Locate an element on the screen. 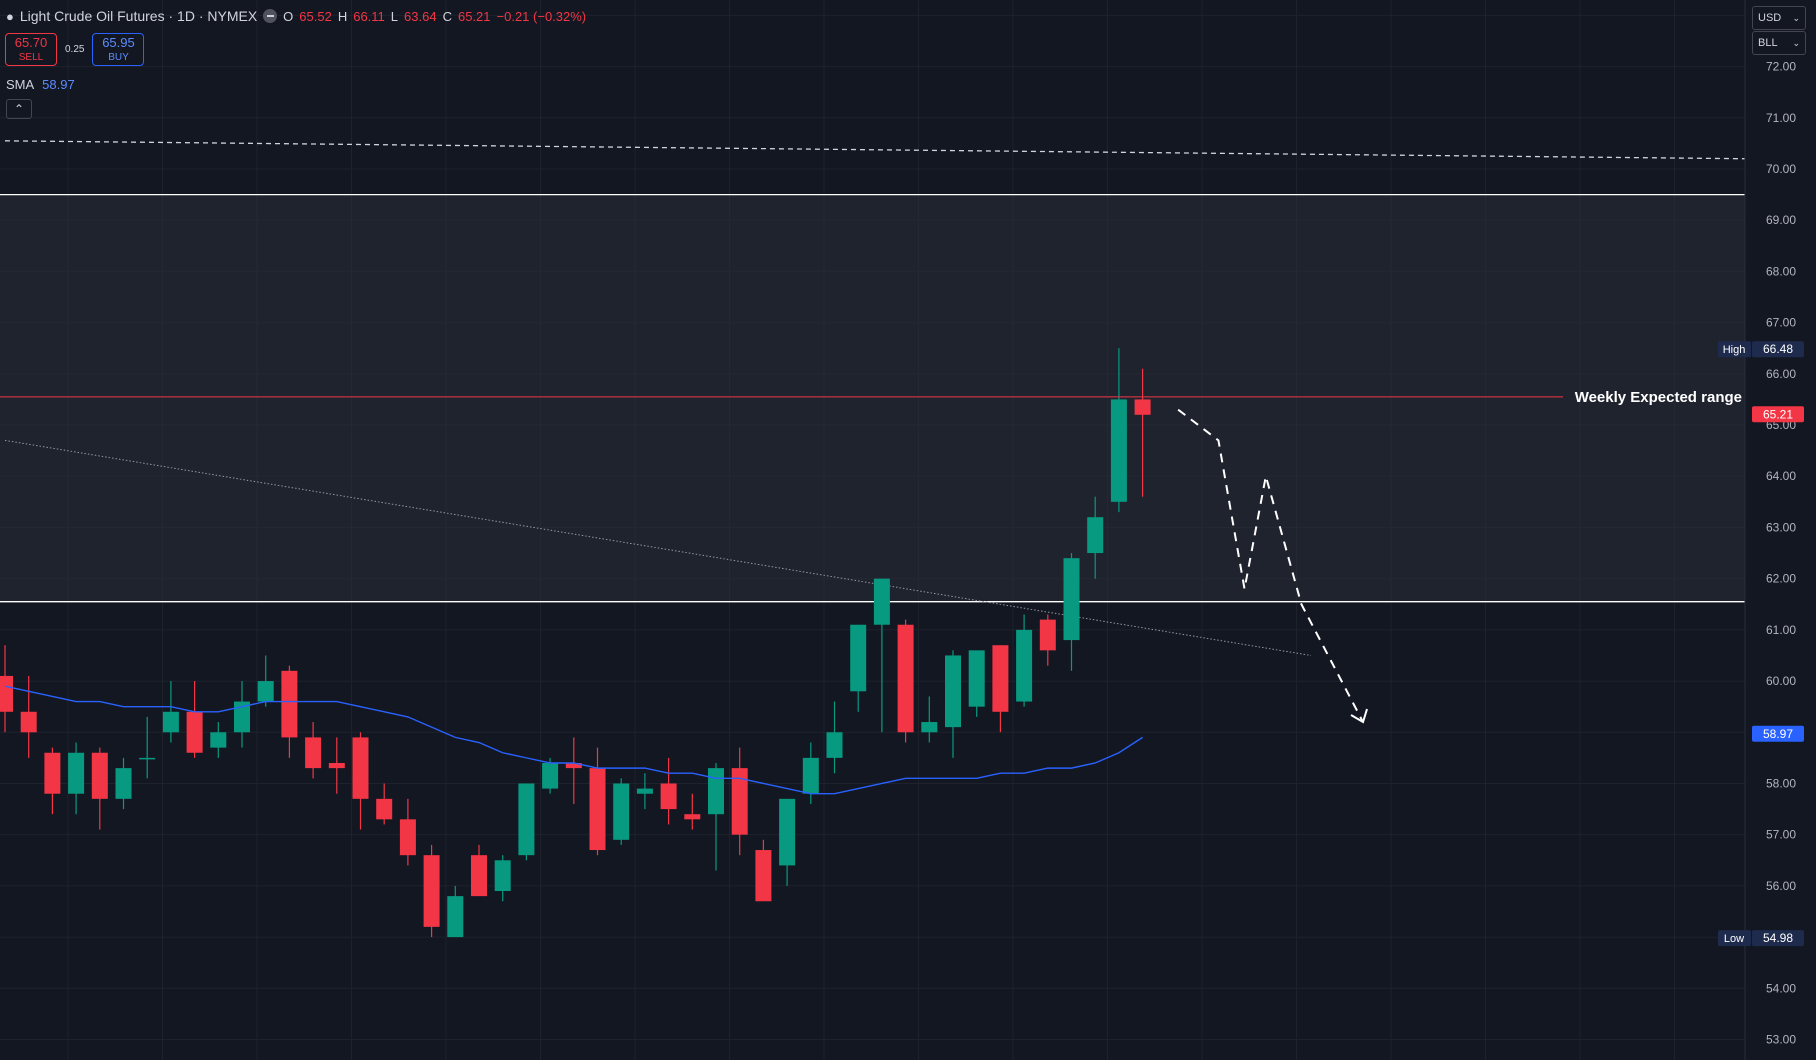 This screenshot has height=1060, width=1816. price-tick-label: 60.00 is located at coordinates (1781, 681).